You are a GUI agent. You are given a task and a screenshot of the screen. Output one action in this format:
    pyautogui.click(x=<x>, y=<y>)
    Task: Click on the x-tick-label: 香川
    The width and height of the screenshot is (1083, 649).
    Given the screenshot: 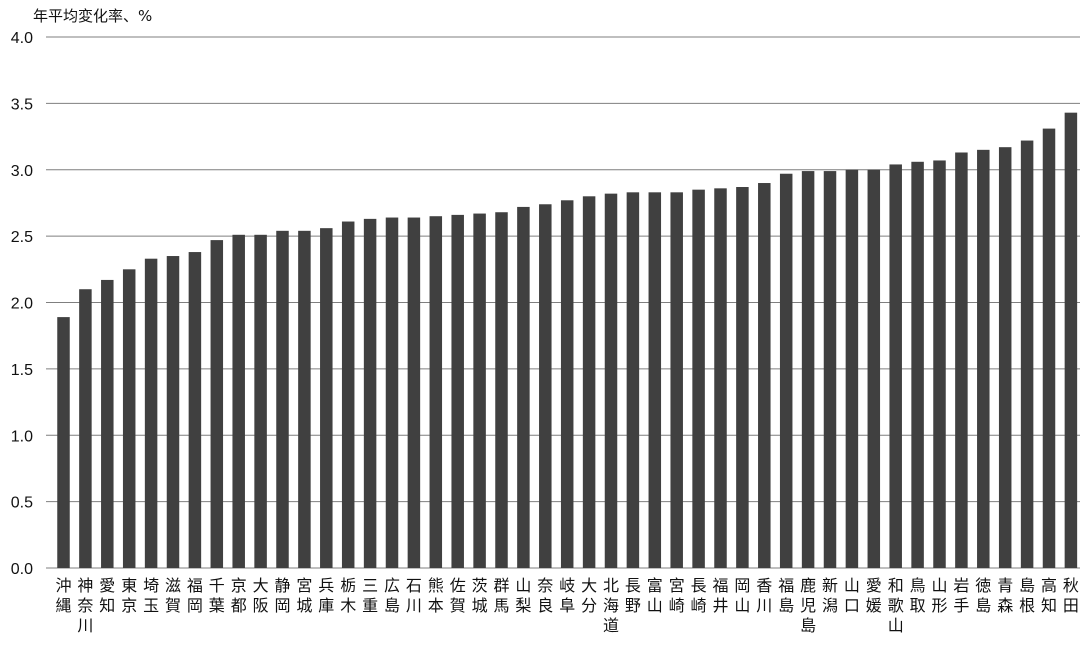 What is the action you would take?
    pyautogui.click(x=764, y=595)
    